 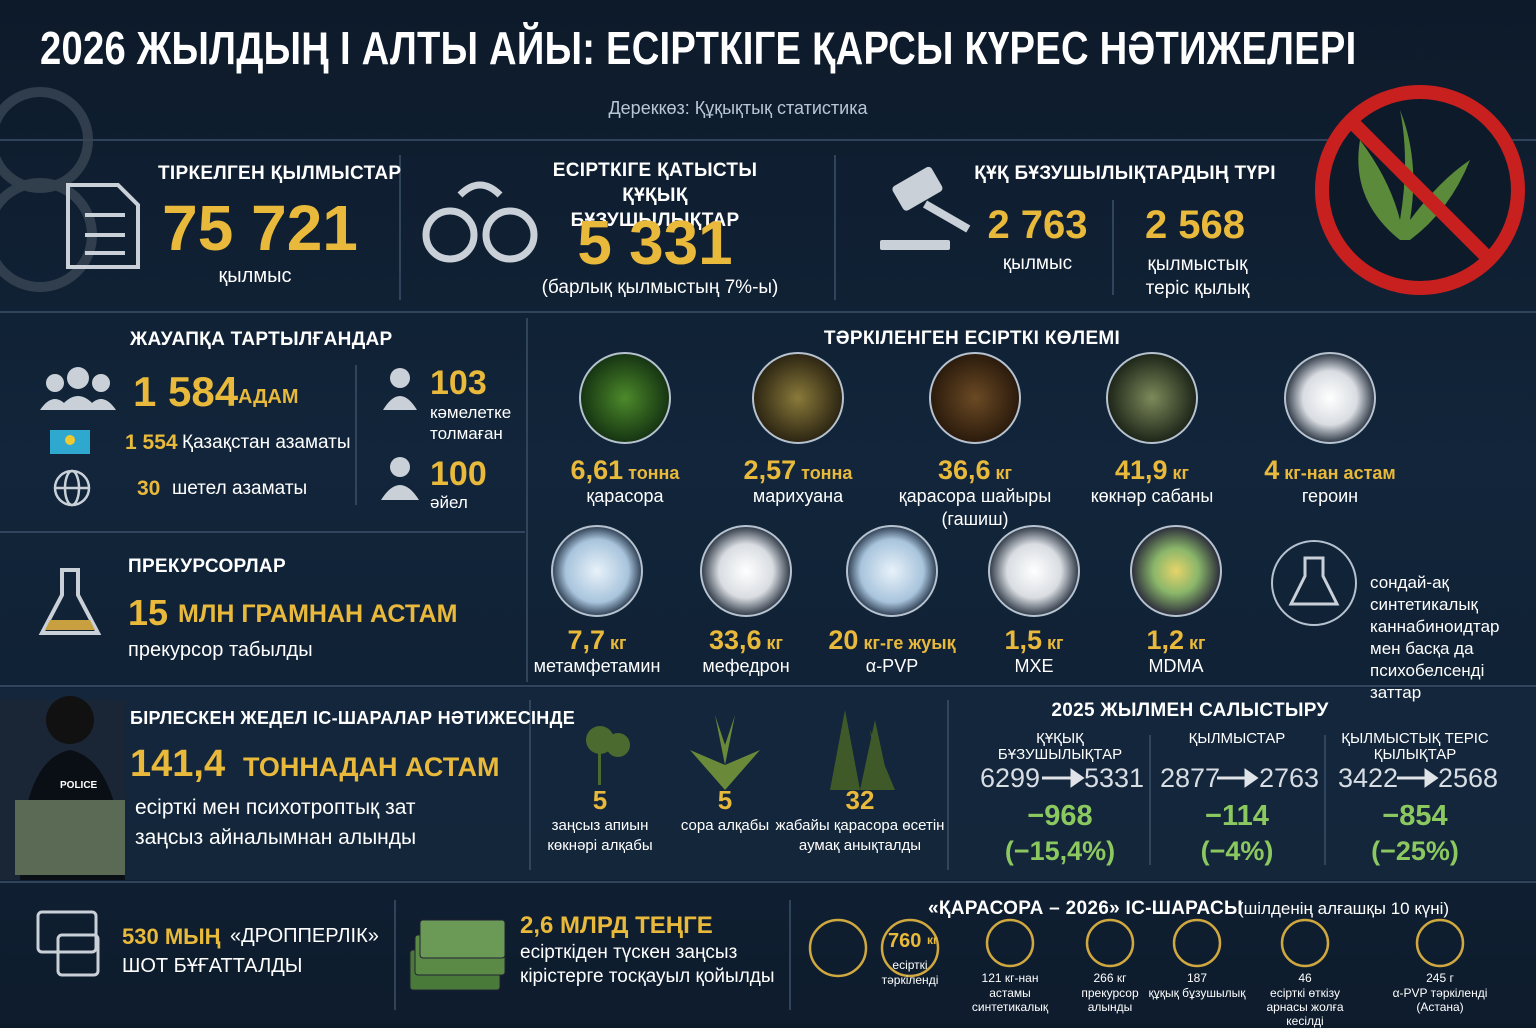 I want to click on stat-unit: қылмыс, so click(x=255, y=276).